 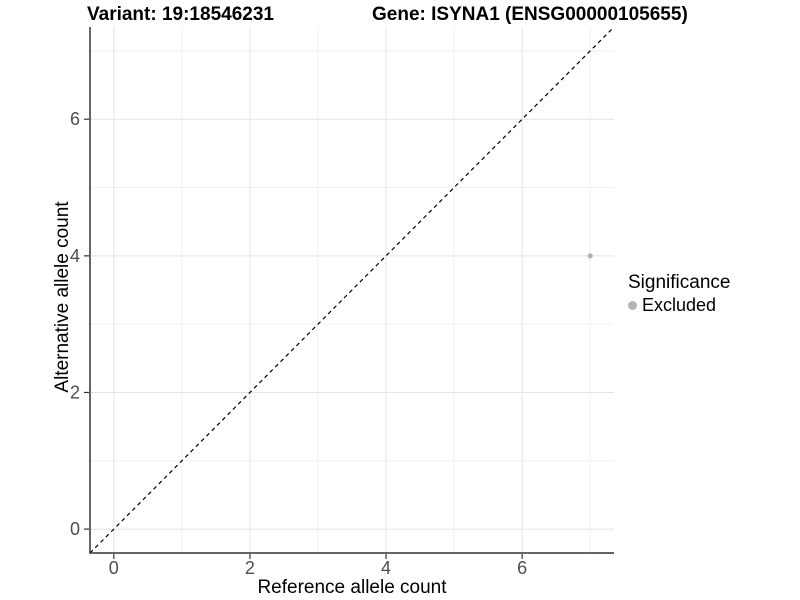 What do you see at coordinates (75, 256) in the screenshot?
I see `y-tick-label: 4` at bounding box center [75, 256].